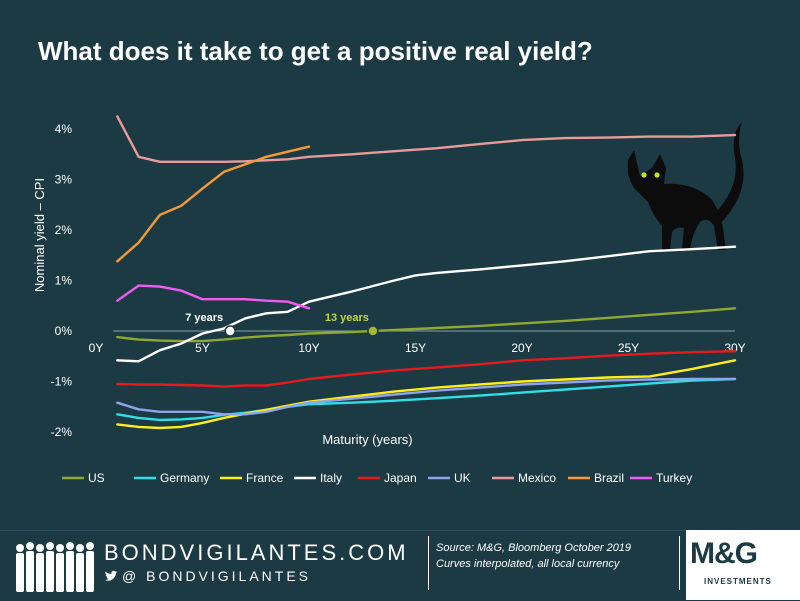 The height and width of the screenshot is (601, 800). What do you see at coordinates (628, 348) in the screenshot?
I see `x-tick-label: 25Y` at bounding box center [628, 348].